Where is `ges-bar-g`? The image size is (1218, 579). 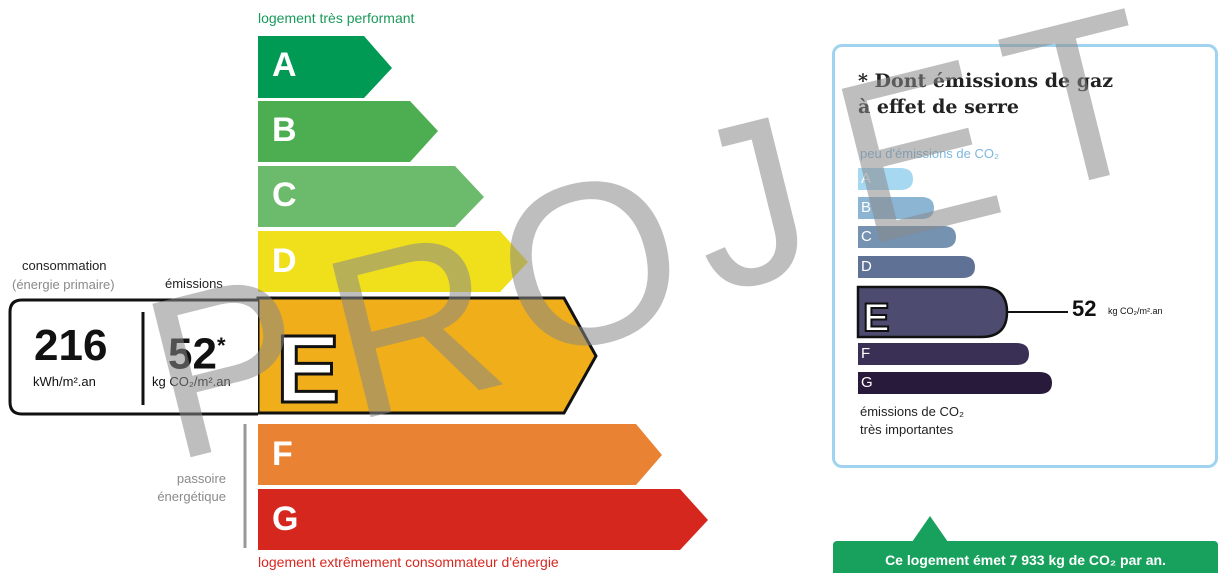
ges-bar-g is located at coordinates (955, 383).